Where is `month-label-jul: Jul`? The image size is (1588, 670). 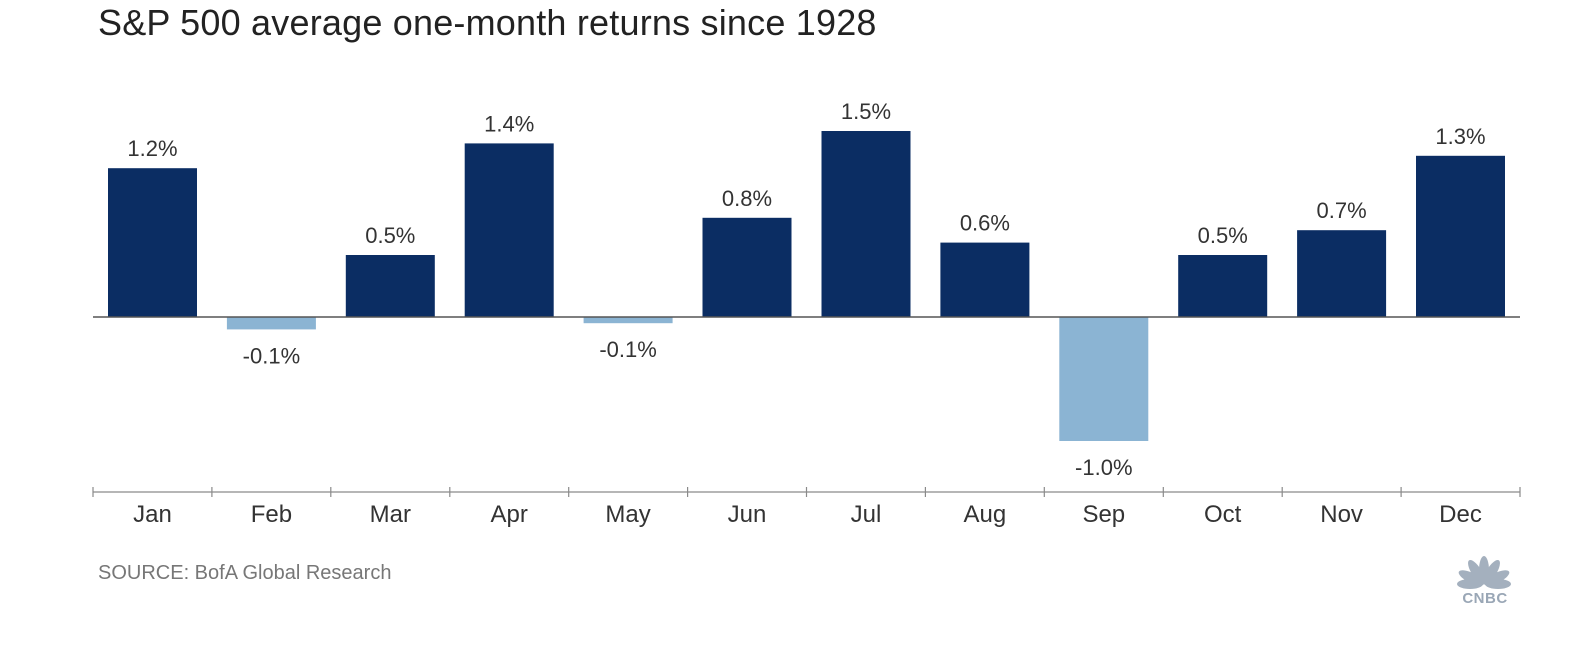 month-label-jul: Jul is located at coordinates (866, 514).